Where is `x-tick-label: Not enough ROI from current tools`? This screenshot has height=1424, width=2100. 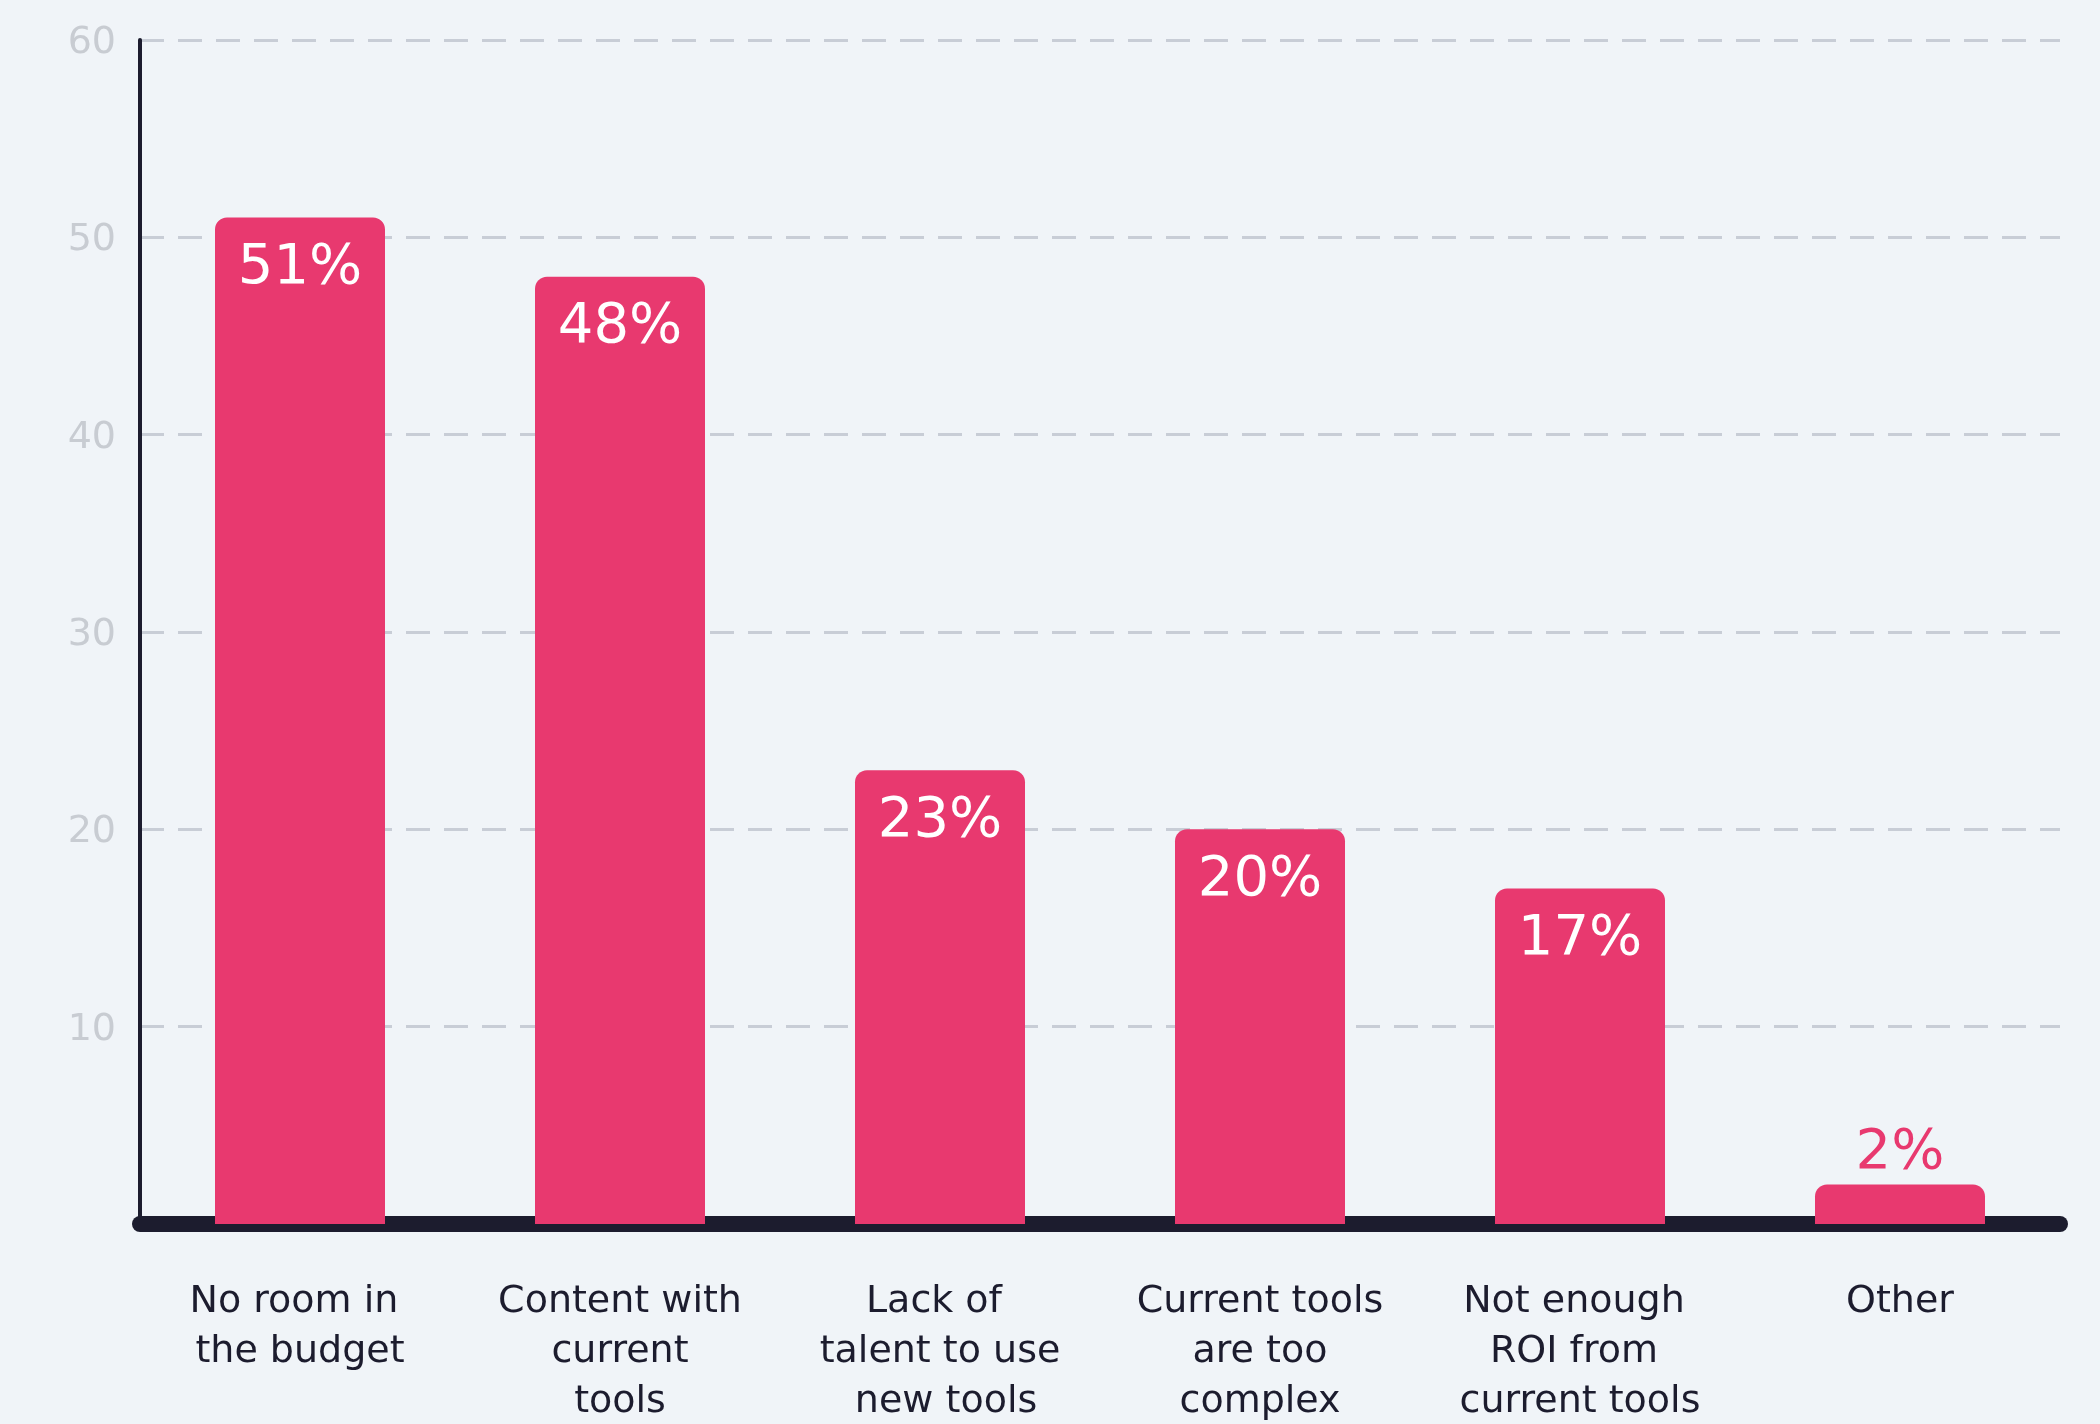 x-tick-label: Not enough ROI from current tools is located at coordinates (1580, 1349).